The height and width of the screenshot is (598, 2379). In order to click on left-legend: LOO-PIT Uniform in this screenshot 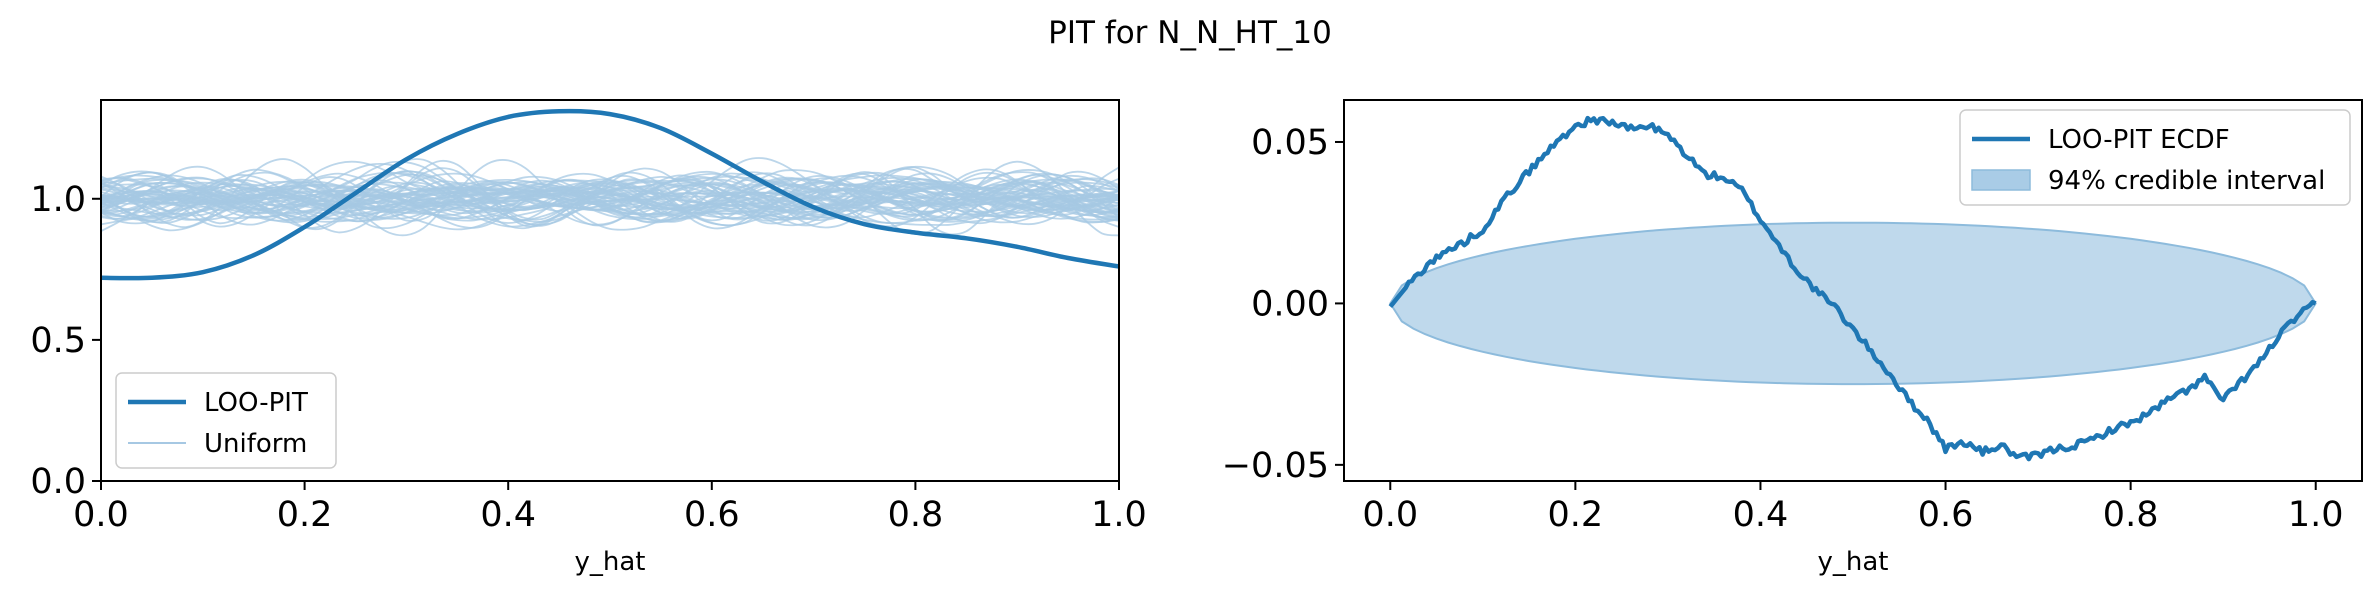, I will do `click(226, 420)`.